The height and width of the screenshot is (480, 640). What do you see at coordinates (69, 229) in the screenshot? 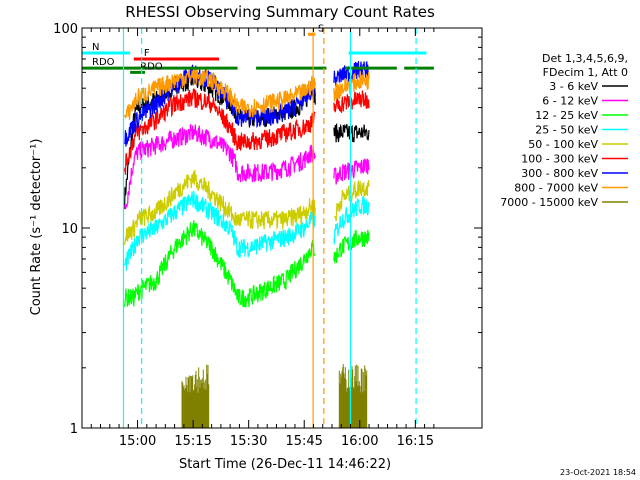
I see `y-tick-label: 10` at bounding box center [69, 229].